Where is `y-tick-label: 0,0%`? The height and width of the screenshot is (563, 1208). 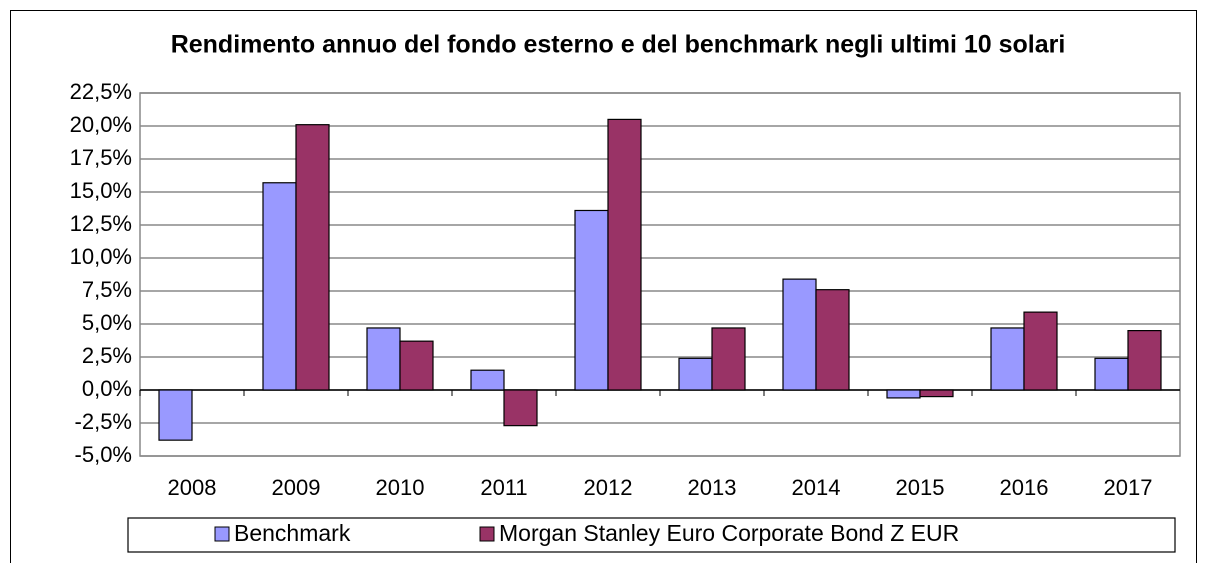 y-tick-label: 0,0% is located at coordinates (107, 388).